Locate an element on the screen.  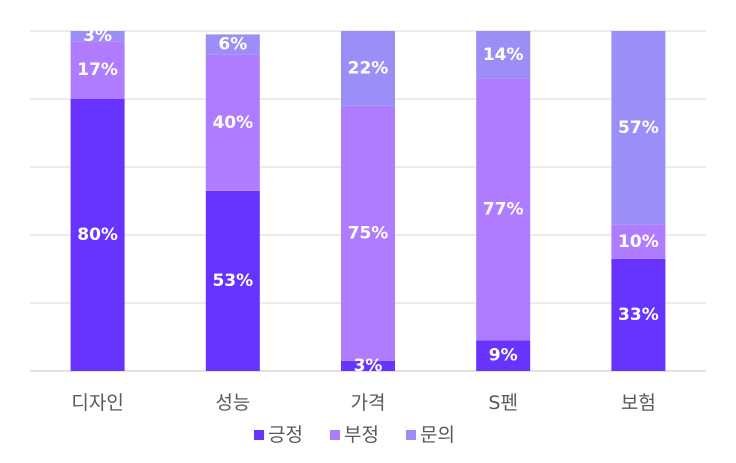
data-label: 14% is located at coordinates (503, 55).